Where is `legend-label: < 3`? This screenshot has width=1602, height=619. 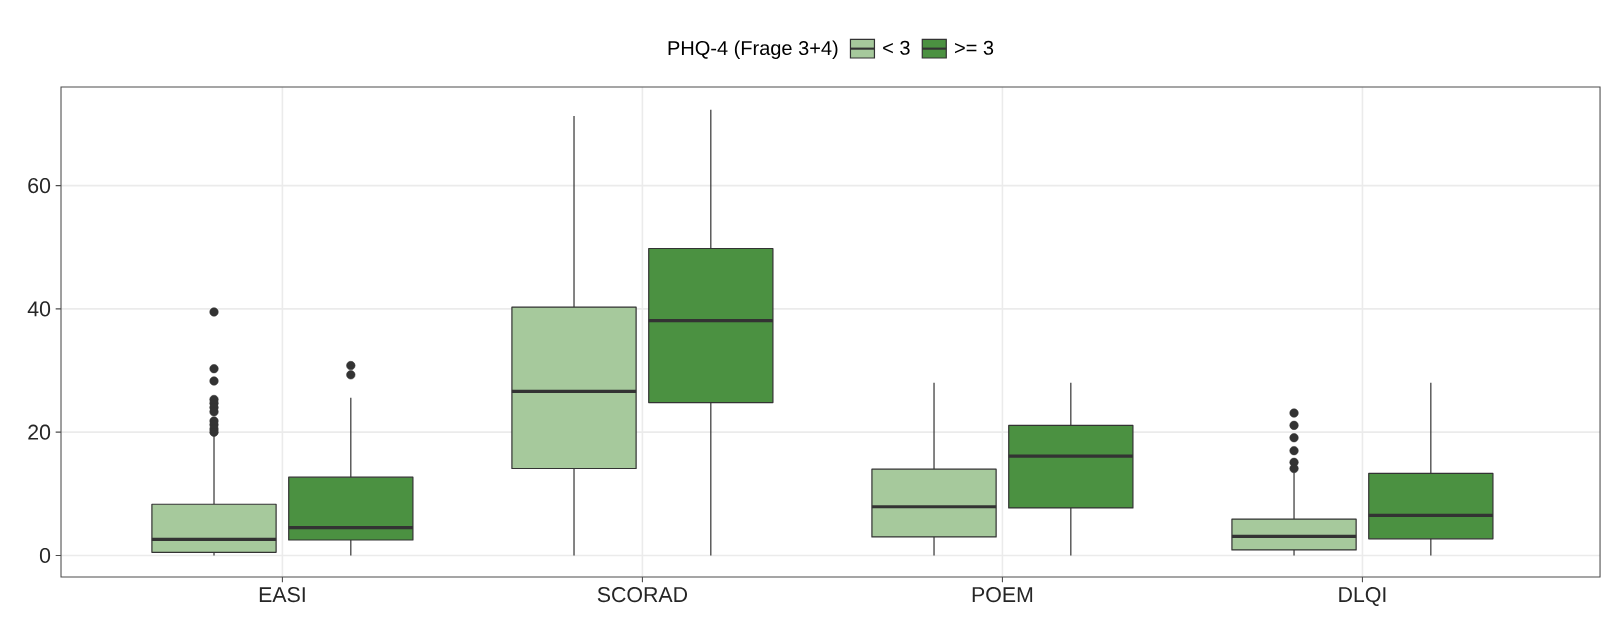
legend-label: < 3 is located at coordinates (896, 47).